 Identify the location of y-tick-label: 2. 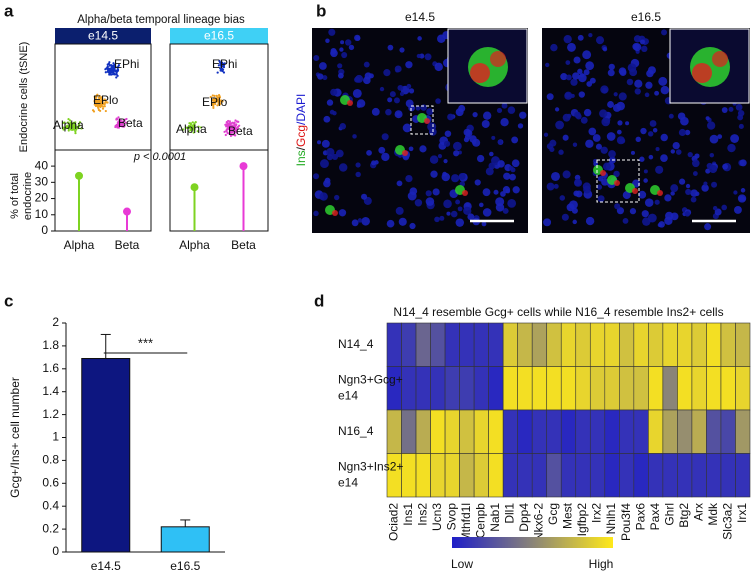
(55, 322).